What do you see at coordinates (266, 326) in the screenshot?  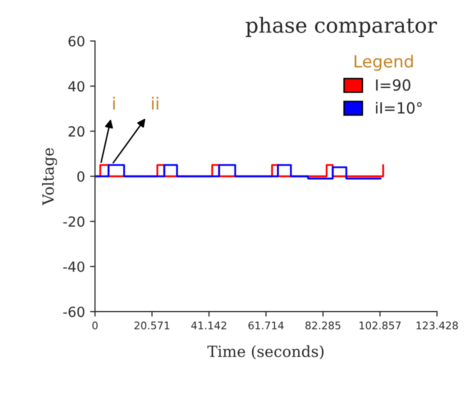 I see `x-tick-label: 61.714` at bounding box center [266, 326].